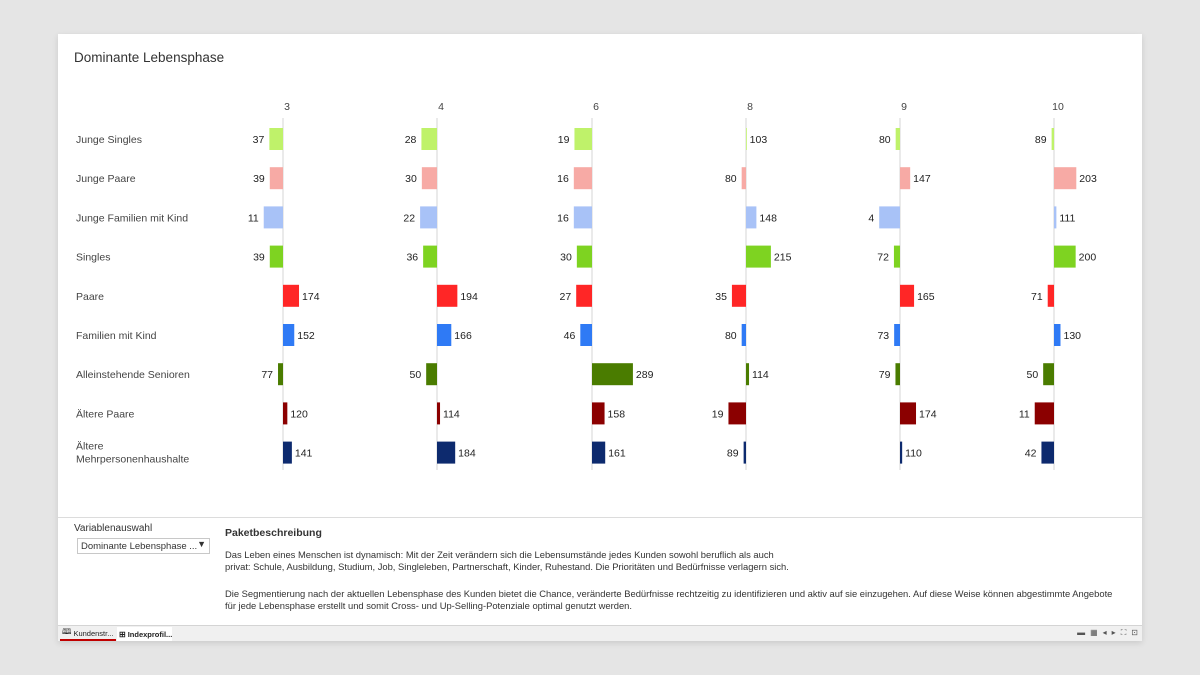 This screenshot has height=675, width=1200. I want to click on column-header: 4, so click(441, 107).